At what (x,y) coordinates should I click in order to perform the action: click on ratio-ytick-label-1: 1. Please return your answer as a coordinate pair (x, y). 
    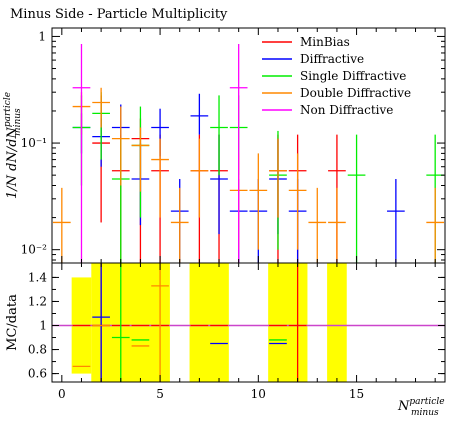
    Looking at the image, I should click on (43, 326).